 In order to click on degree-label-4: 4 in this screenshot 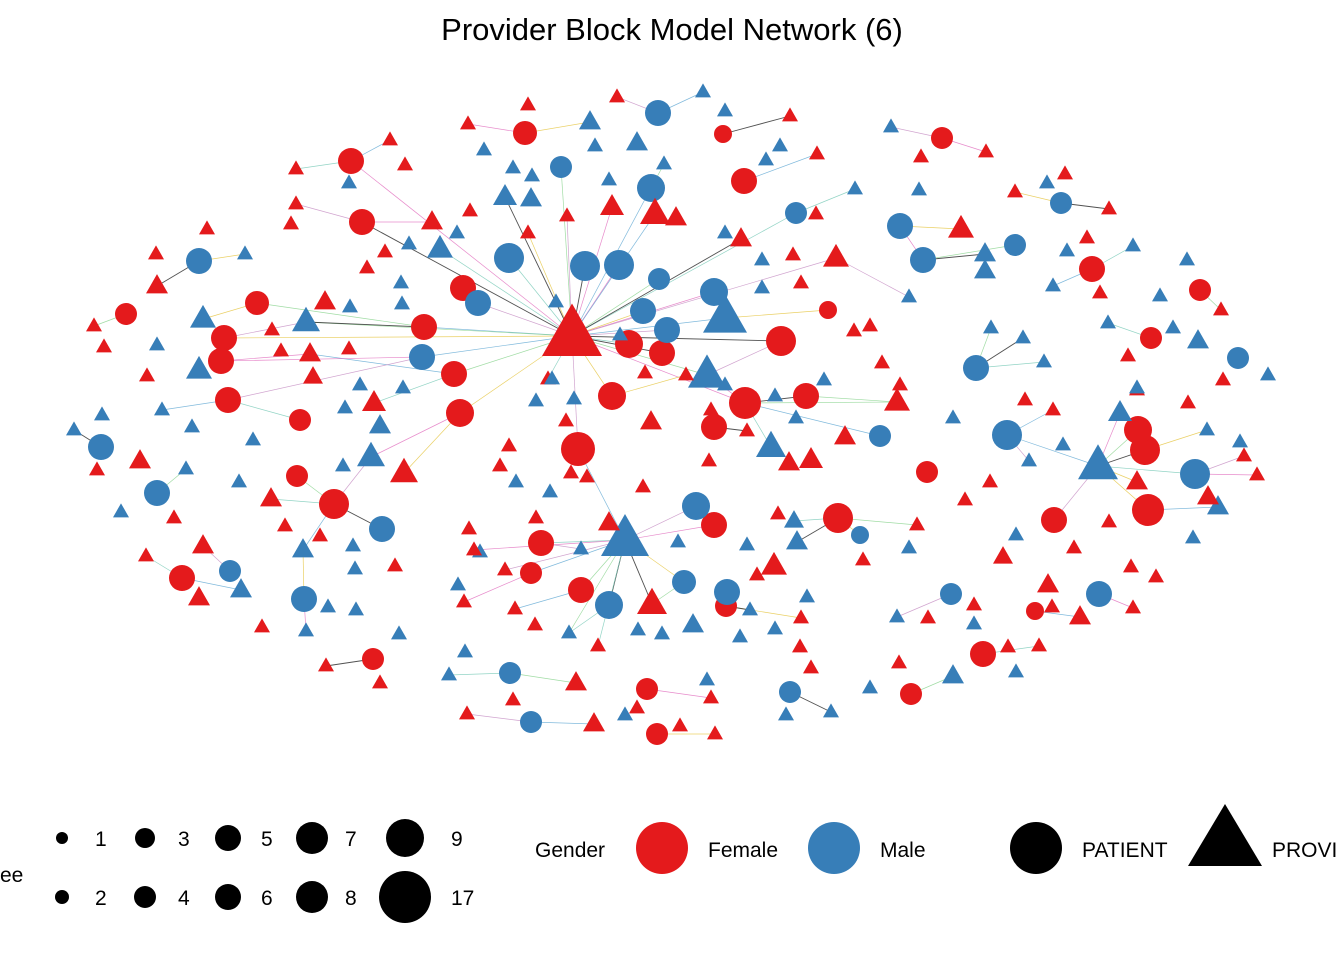, I will do `click(184, 898)`.